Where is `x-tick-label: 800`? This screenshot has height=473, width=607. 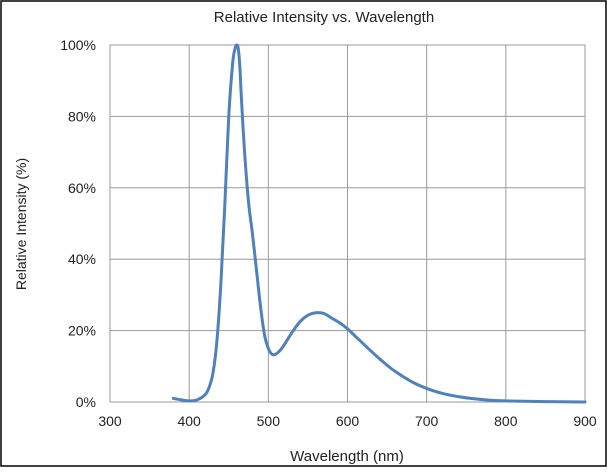 x-tick-label: 800 is located at coordinates (506, 421).